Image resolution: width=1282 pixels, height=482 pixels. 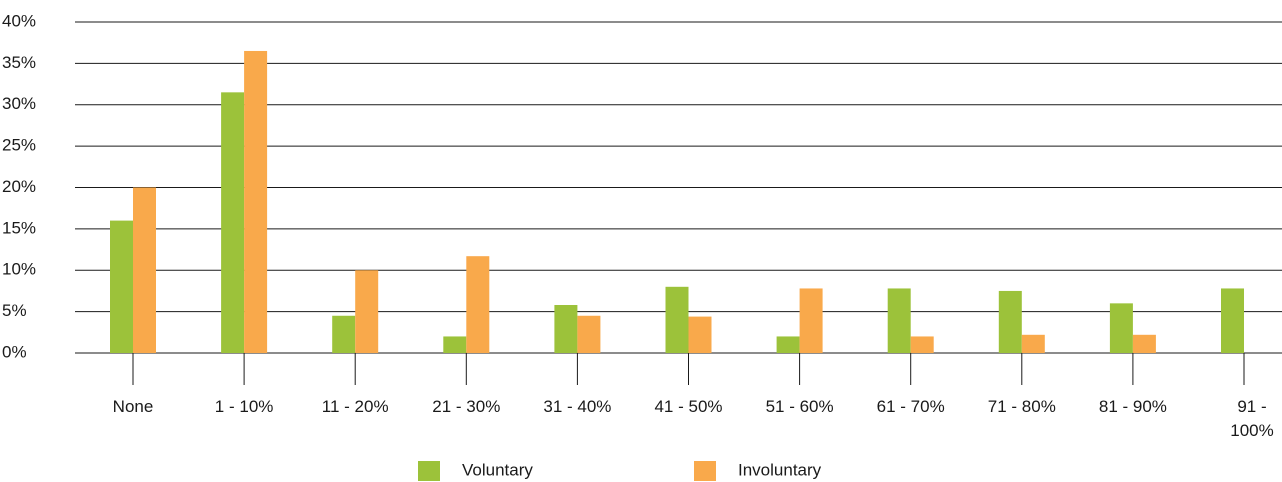 What do you see at coordinates (355, 406) in the screenshot?
I see `x-tick-label: 11 - 20%` at bounding box center [355, 406].